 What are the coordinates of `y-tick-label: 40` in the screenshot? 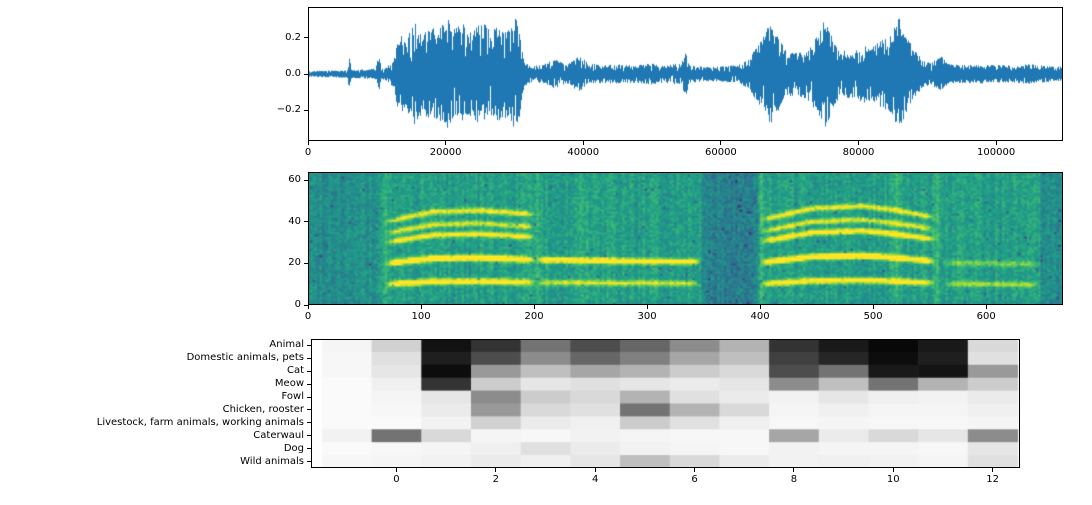 It's located at (294, 221).